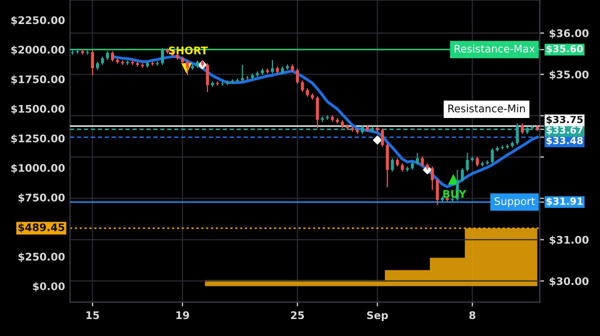  I want to click on y2-tick-label: $31.91, so click(564, 201).